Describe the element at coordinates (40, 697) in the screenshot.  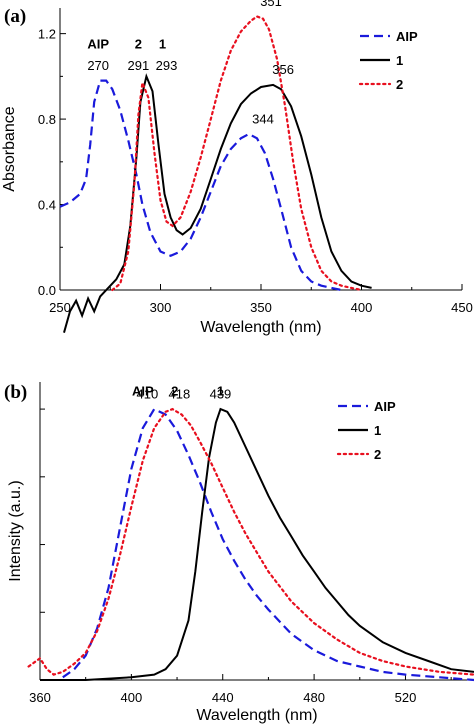
I see `x-tick-label: 360` at that location.